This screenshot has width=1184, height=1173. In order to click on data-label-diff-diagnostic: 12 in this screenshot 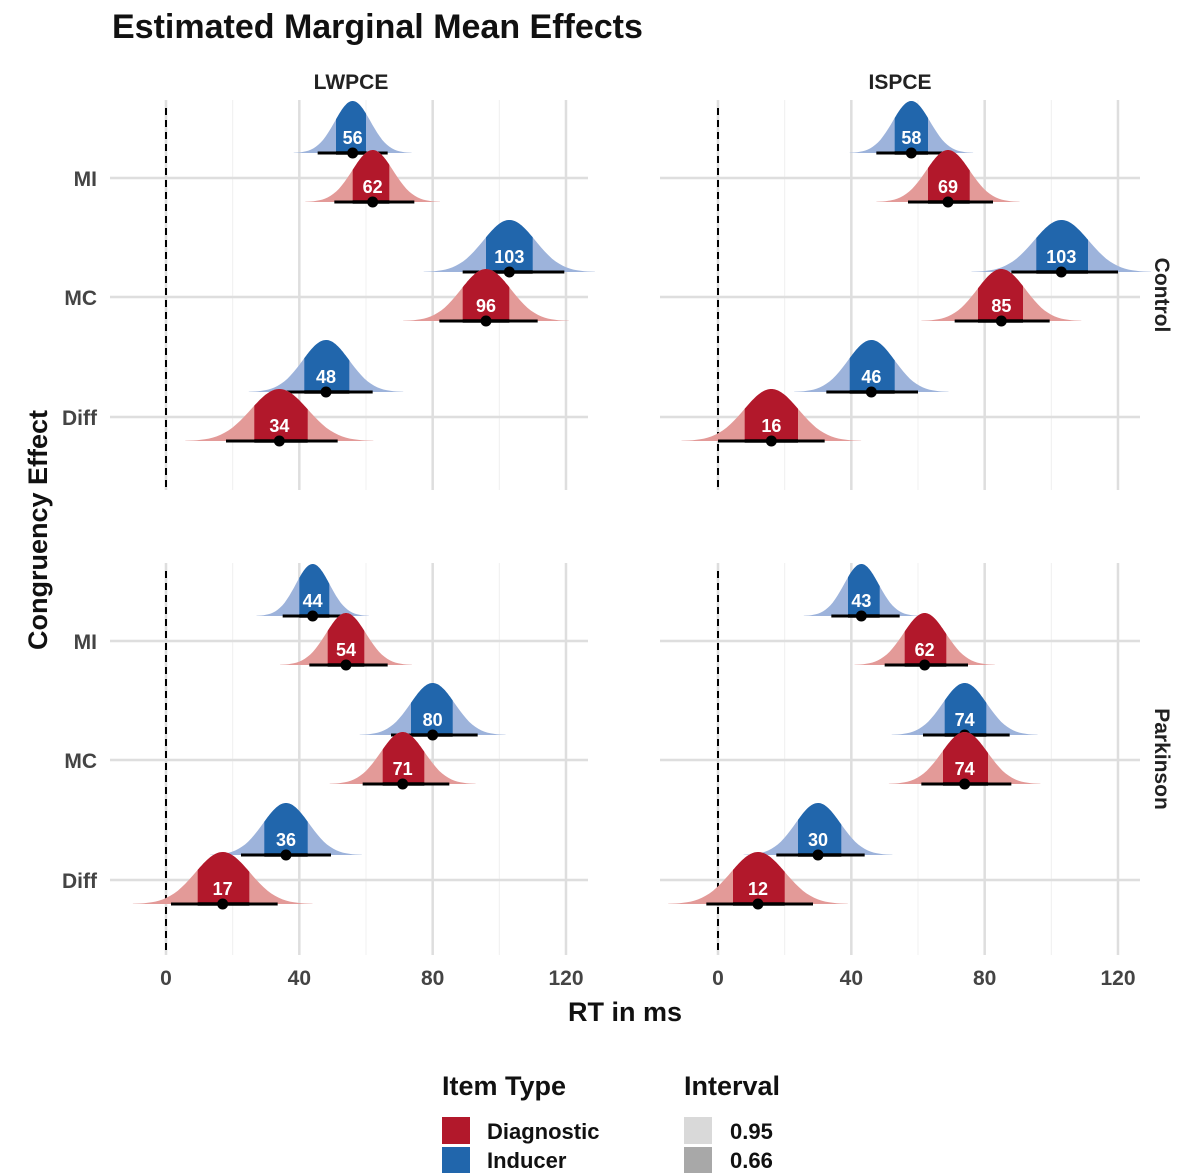, I will do `click(758, 889)`.